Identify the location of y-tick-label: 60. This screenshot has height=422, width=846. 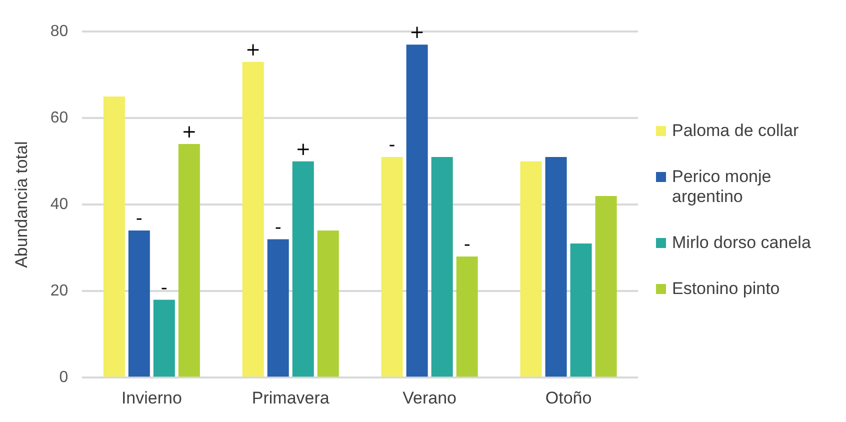
(59, 118).